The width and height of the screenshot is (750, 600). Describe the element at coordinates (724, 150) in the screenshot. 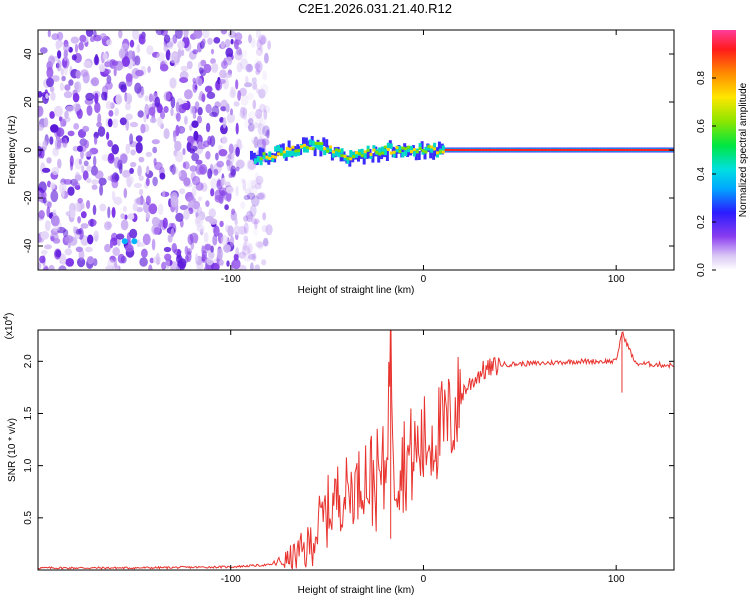

I see `colorbar-gradient` at that location.